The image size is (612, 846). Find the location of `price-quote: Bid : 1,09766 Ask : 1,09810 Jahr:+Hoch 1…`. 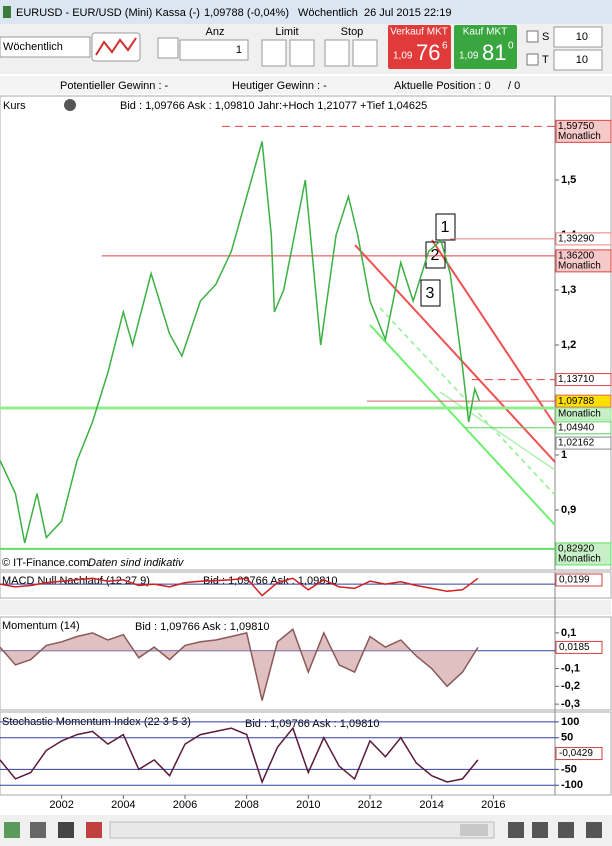

price-quote: Bid : 1,09766 Ask : 1,09810 Jahr:+Hoch 1… is located at coordinates (273, 106).